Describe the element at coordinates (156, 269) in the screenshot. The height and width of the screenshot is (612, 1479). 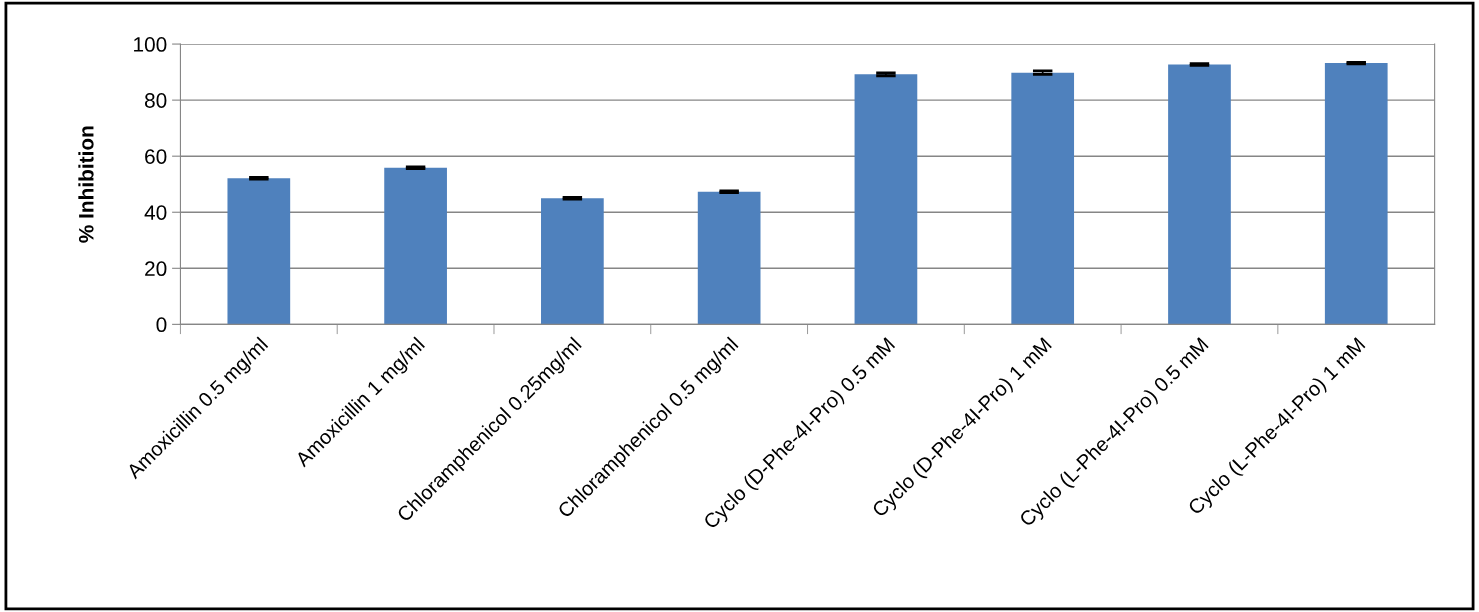
I see `y-tick-label: 20` at that location.